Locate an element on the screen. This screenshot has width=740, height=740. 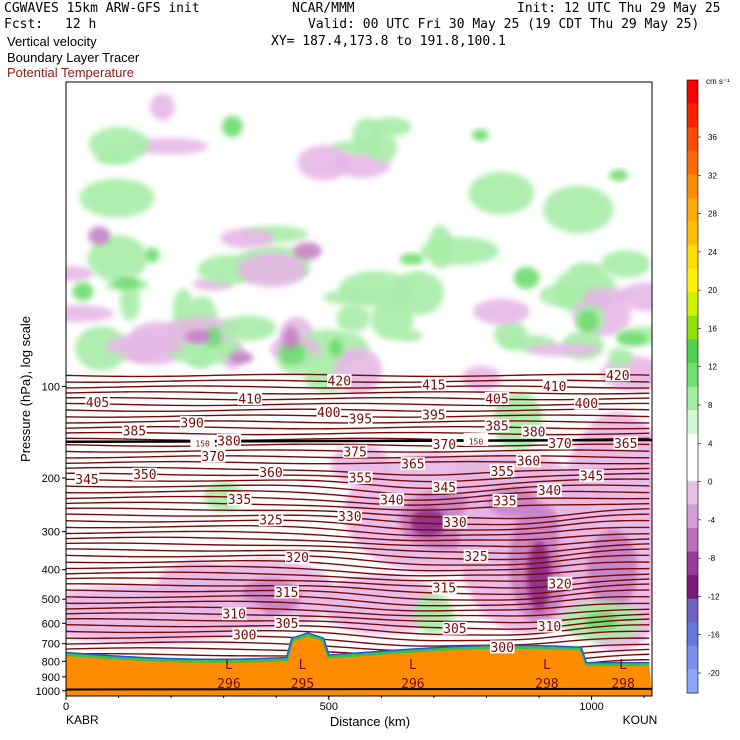
terrain-edge-blue is located at coordinates (358, 648).